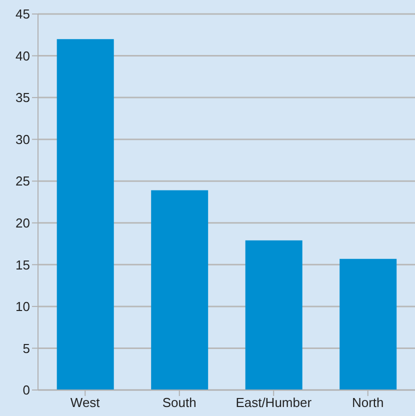  Describe the element at coordinates (23, 223) in the screenshot. I see `y-tick-label: 20` at that location.